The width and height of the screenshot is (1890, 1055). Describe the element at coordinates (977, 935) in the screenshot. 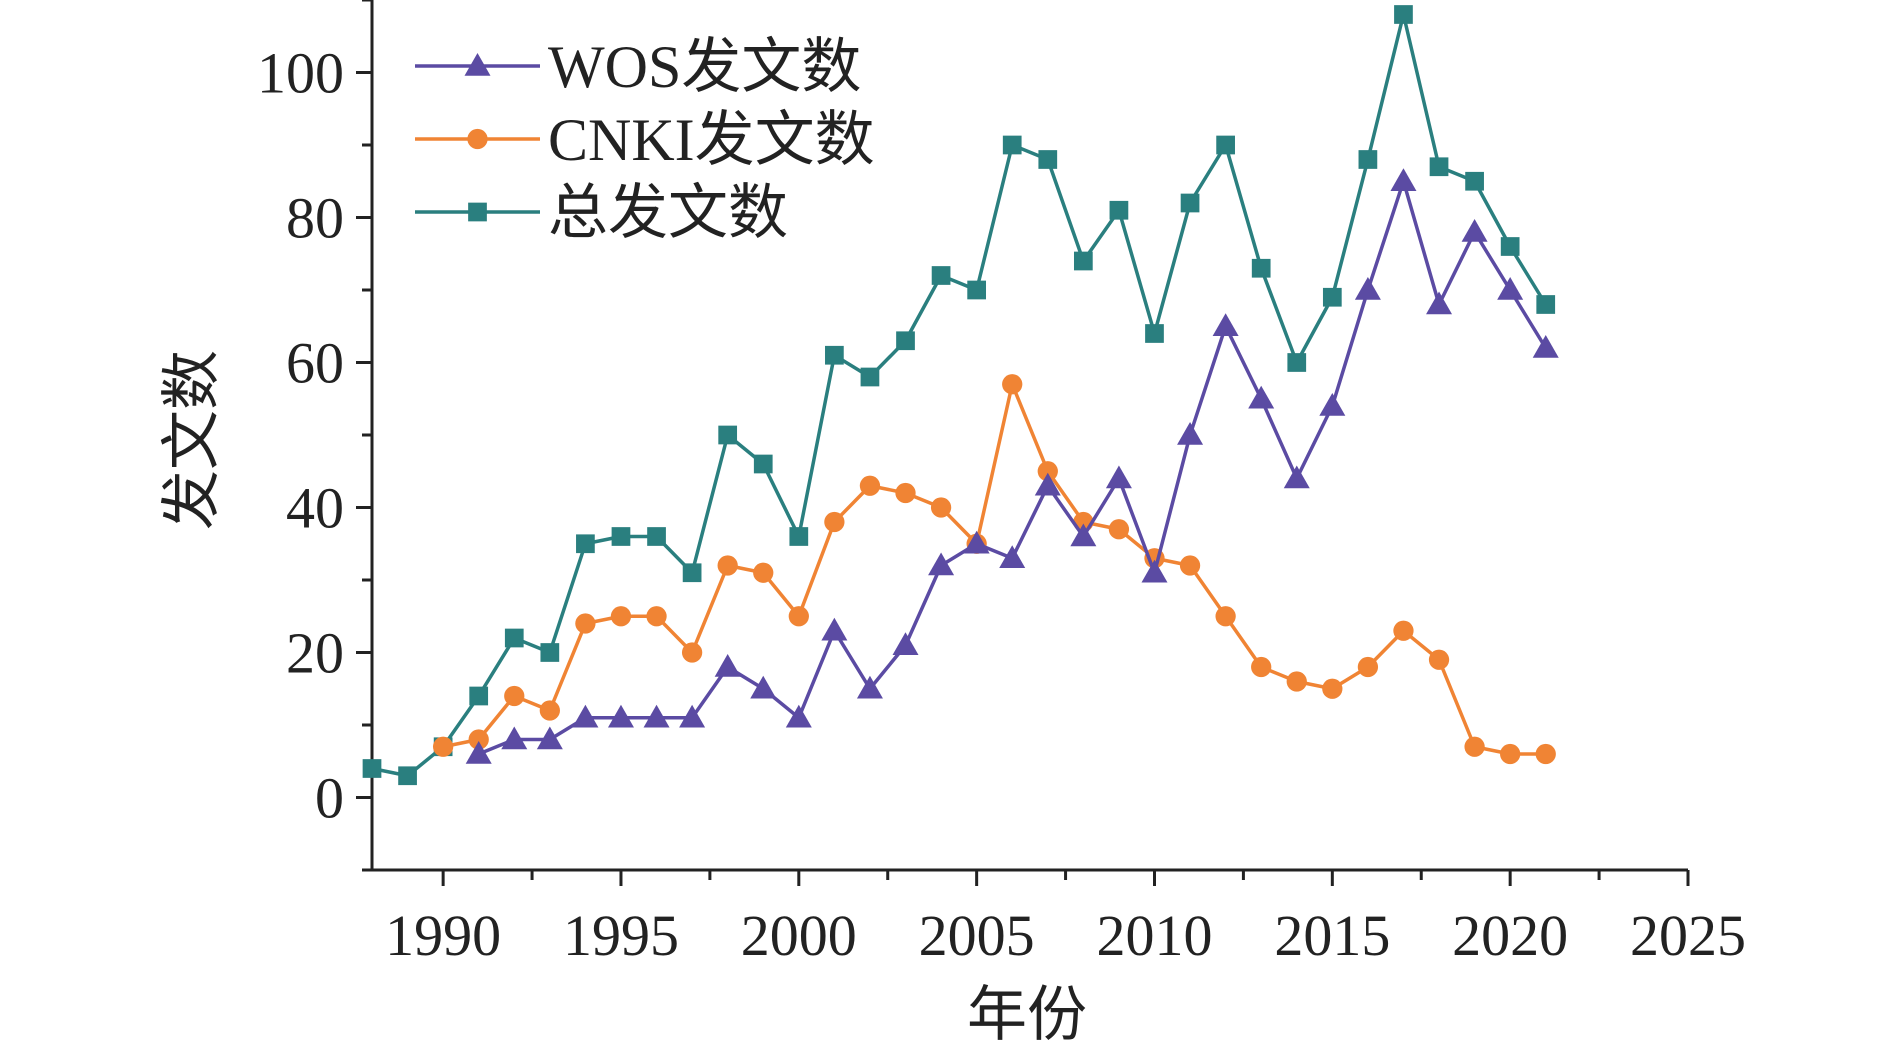

I see `x-tick-label: 2005` at that location.